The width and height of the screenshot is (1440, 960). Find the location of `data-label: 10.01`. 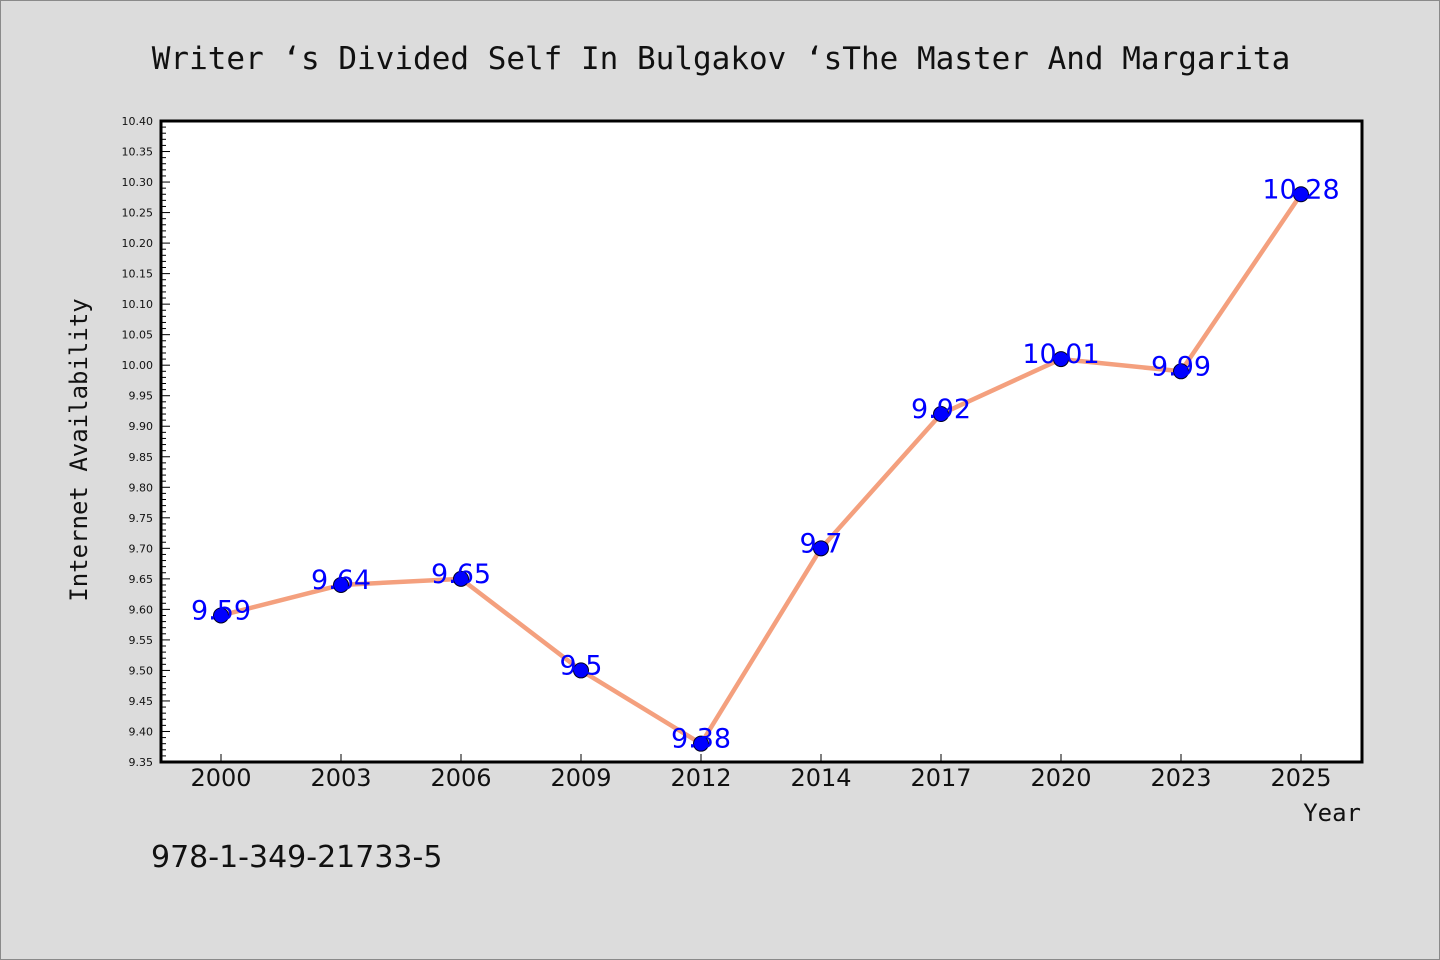

data-label: 10.01 is located at coordinates (1060, 354).